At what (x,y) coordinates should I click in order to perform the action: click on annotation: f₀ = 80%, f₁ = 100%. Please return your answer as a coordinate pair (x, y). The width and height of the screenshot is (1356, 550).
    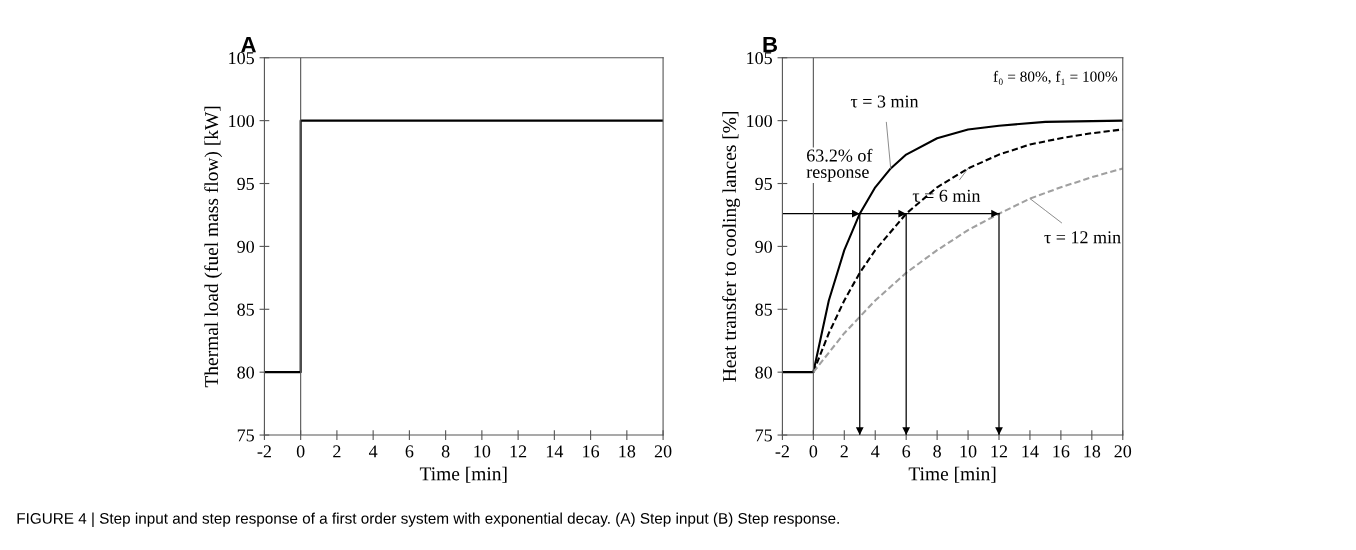
    Looking at the image, I should click on (1055, 77).